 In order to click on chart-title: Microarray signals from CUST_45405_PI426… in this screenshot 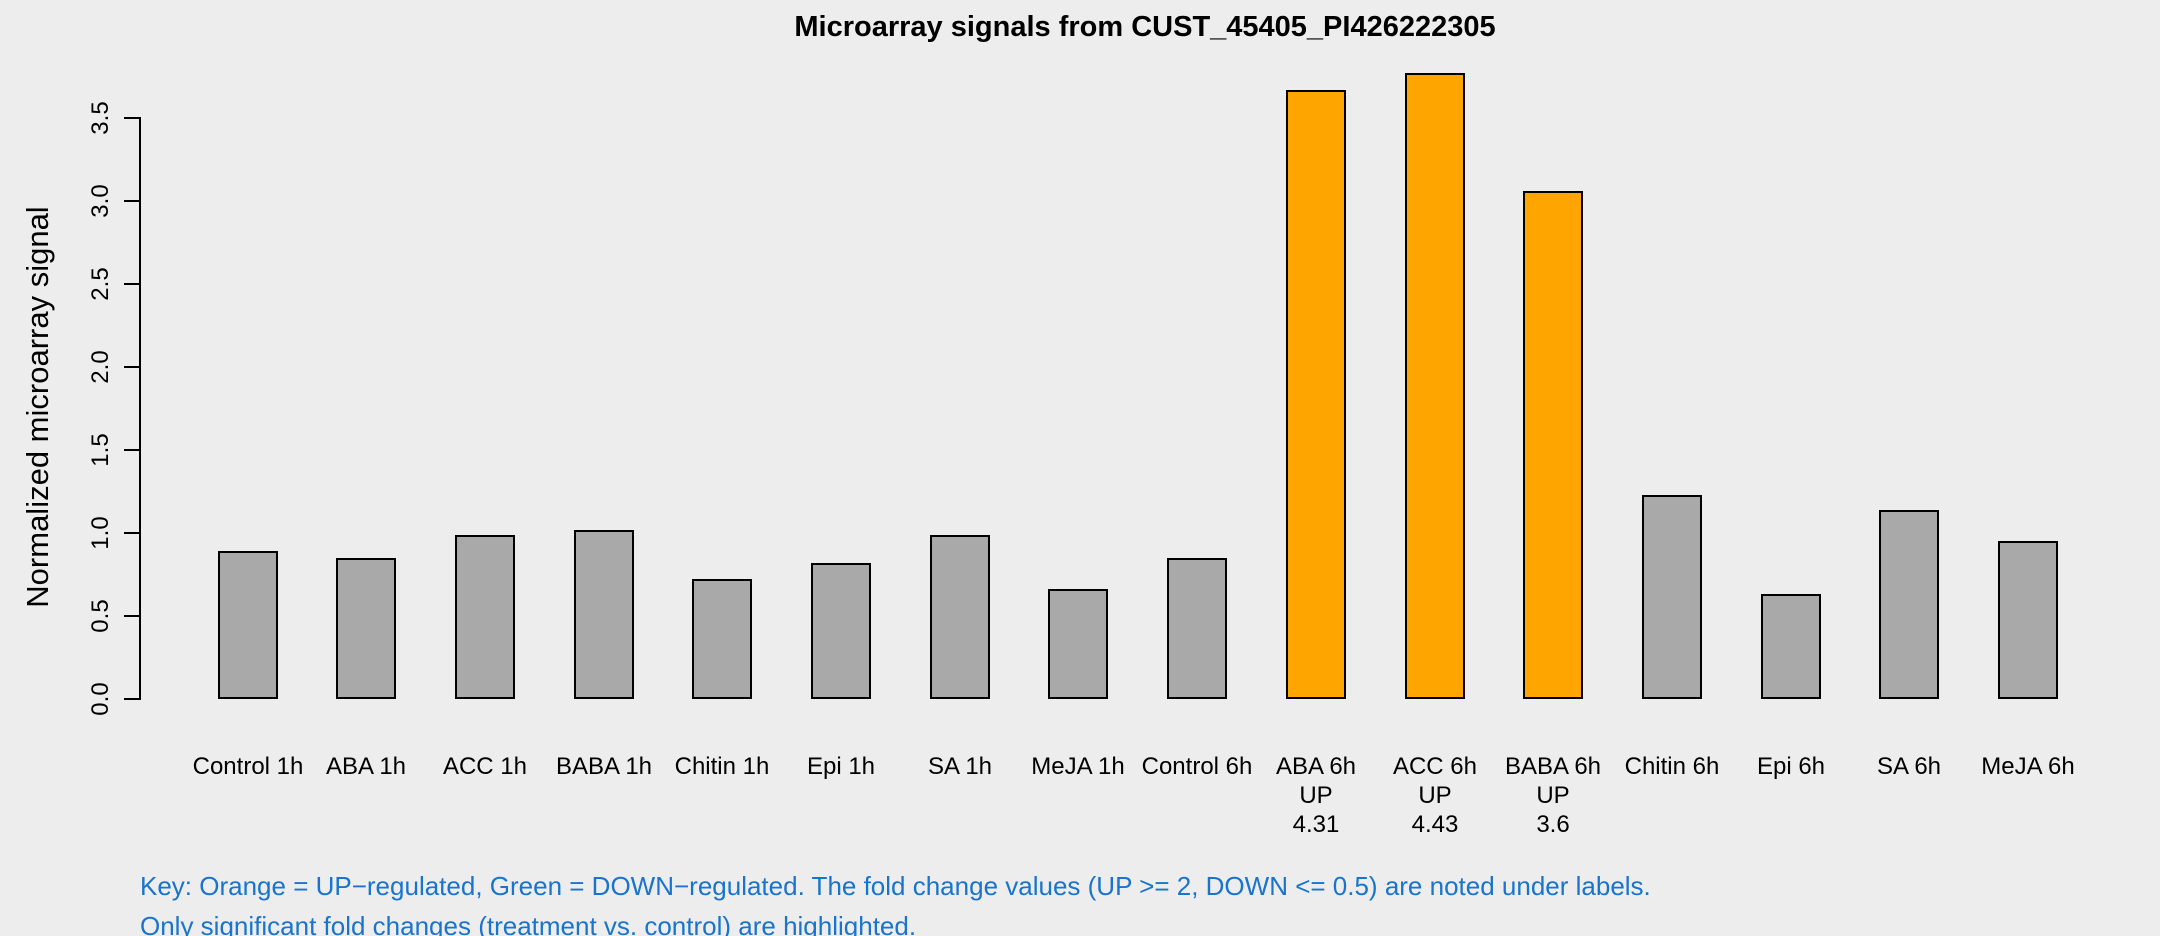, I will do `click(1145, 27)`.